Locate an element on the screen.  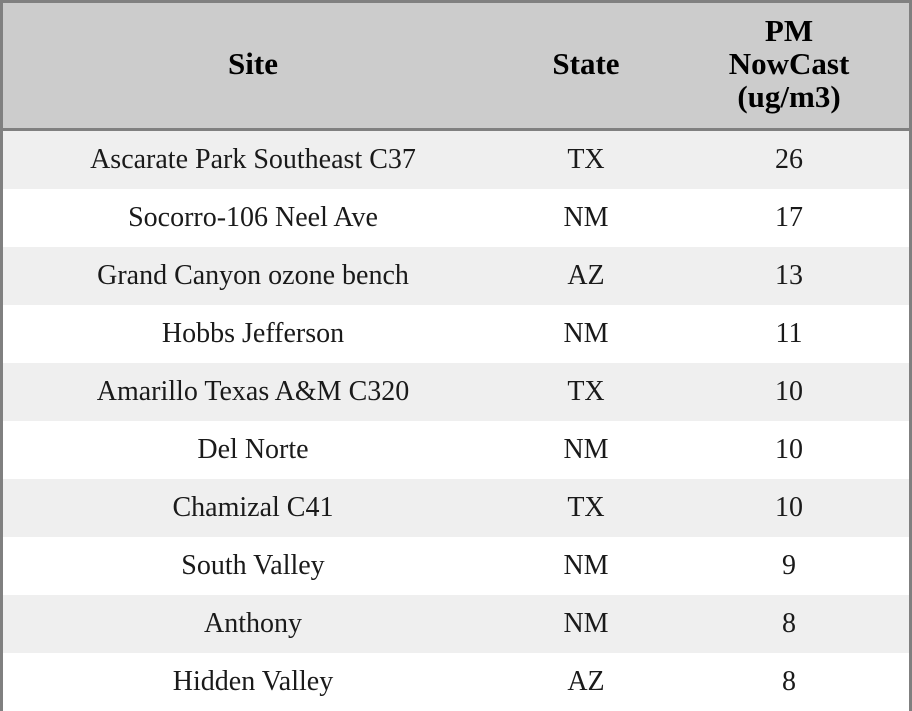
column-header-site: Site is located at coordinates (253, 67).